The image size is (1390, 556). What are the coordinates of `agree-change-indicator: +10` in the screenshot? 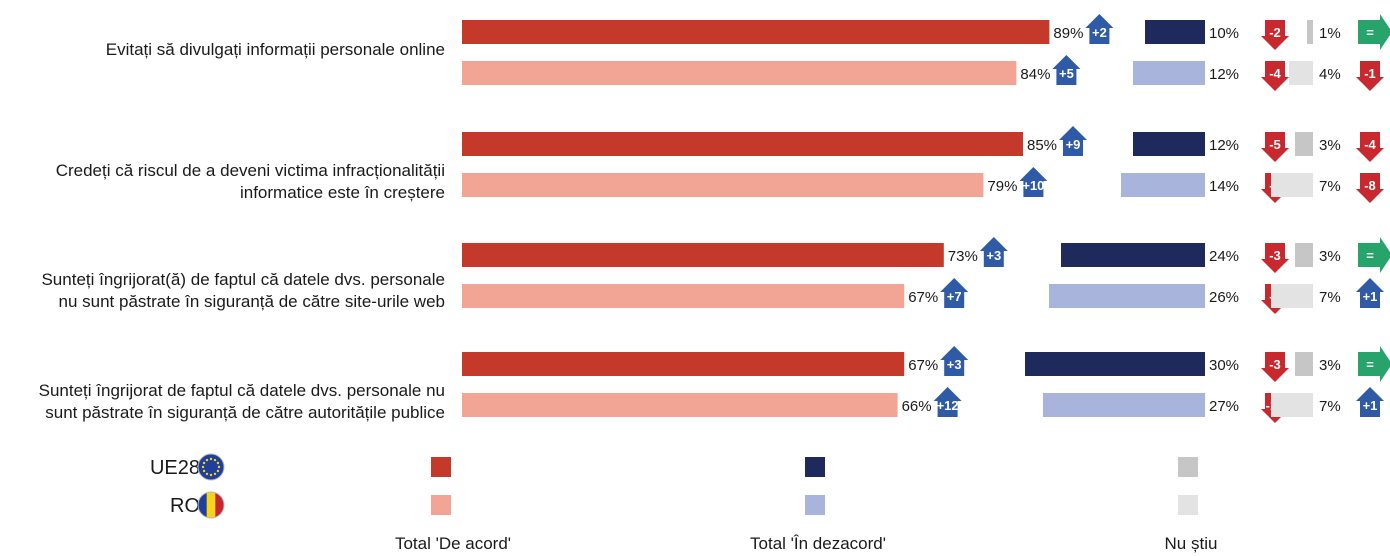 It's located at (1033, 182).